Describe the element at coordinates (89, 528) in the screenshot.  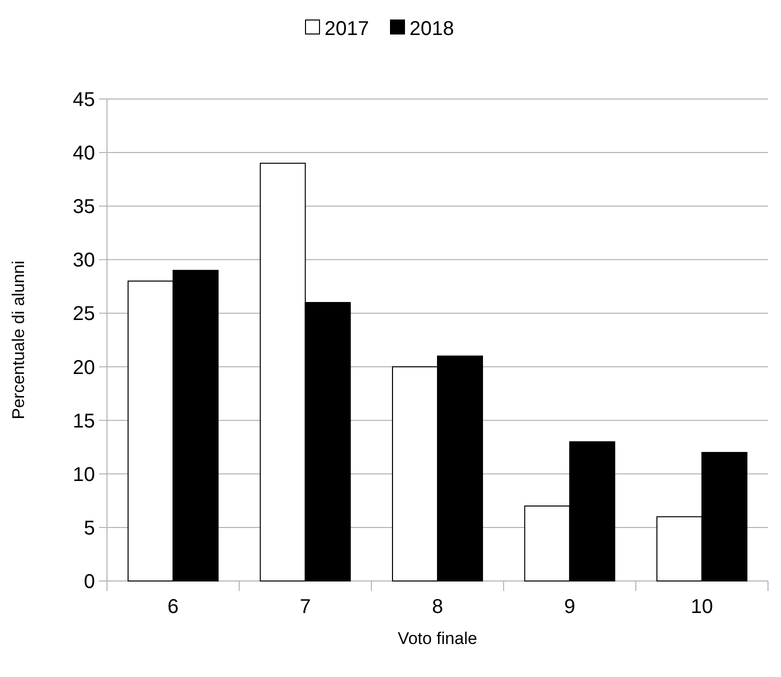
I see `y-tick-label: 5` at that location.